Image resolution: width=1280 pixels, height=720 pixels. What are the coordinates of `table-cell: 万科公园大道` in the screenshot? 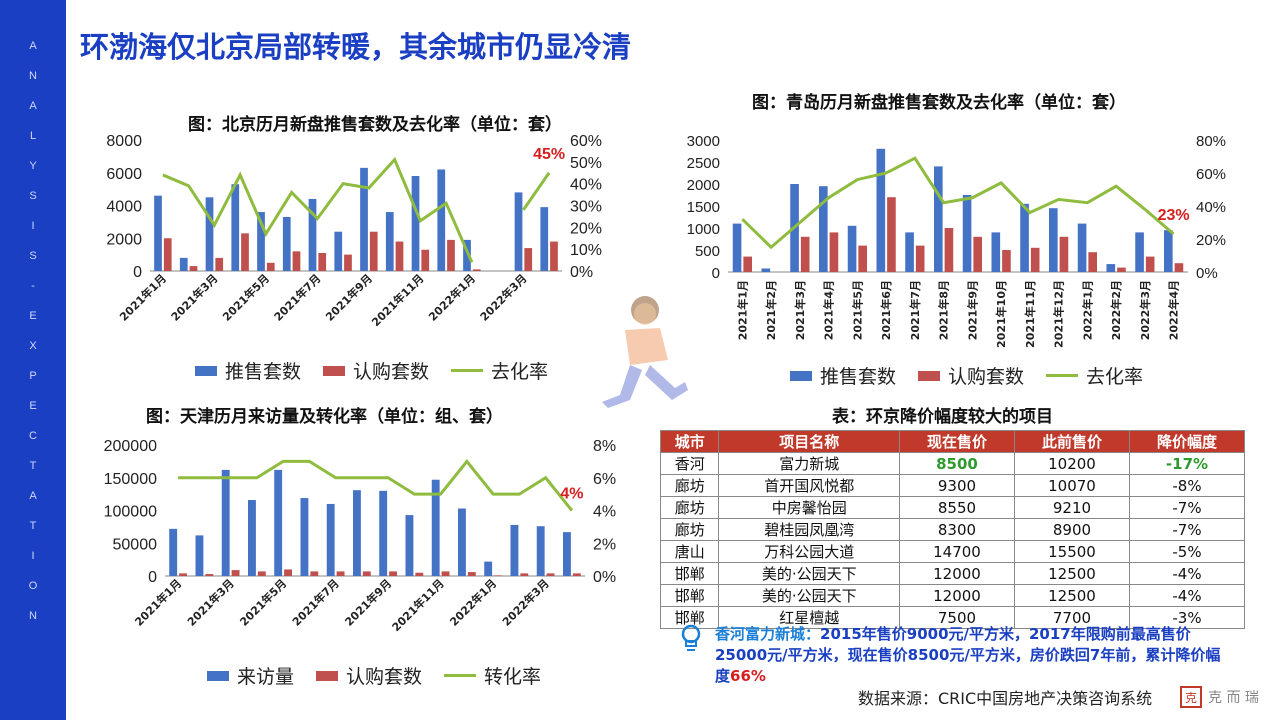 It's located at (809, 551).